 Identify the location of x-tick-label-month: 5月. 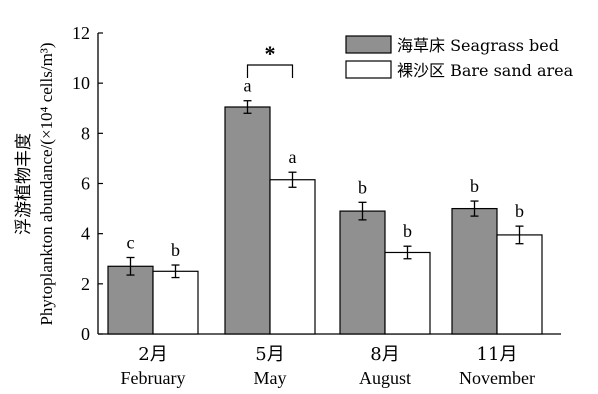
(269, 354).